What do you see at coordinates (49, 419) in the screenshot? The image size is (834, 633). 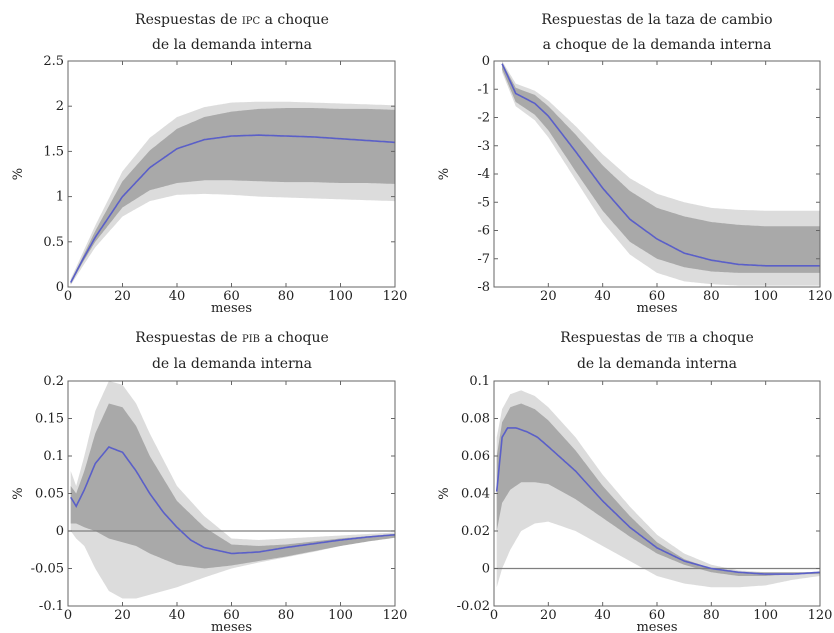 I see `y-tick-label: 0.15` at bounding box center [49, 419].